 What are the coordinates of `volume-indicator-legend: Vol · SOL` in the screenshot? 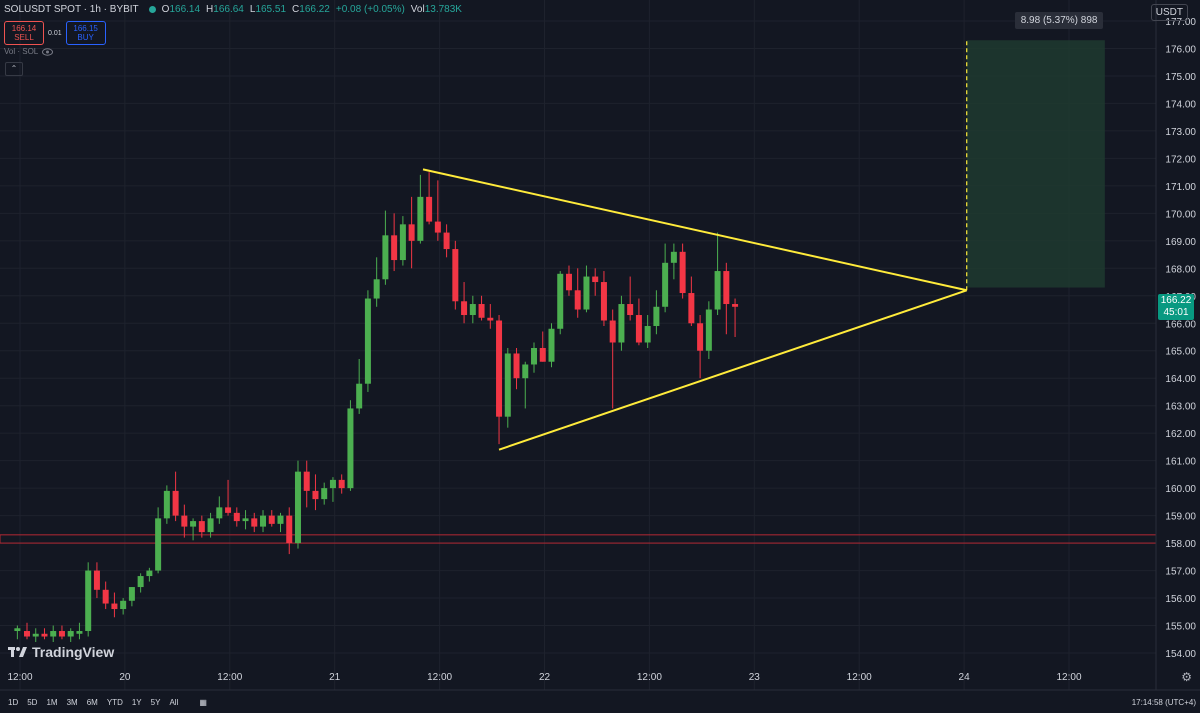 It's located at (29, 51).